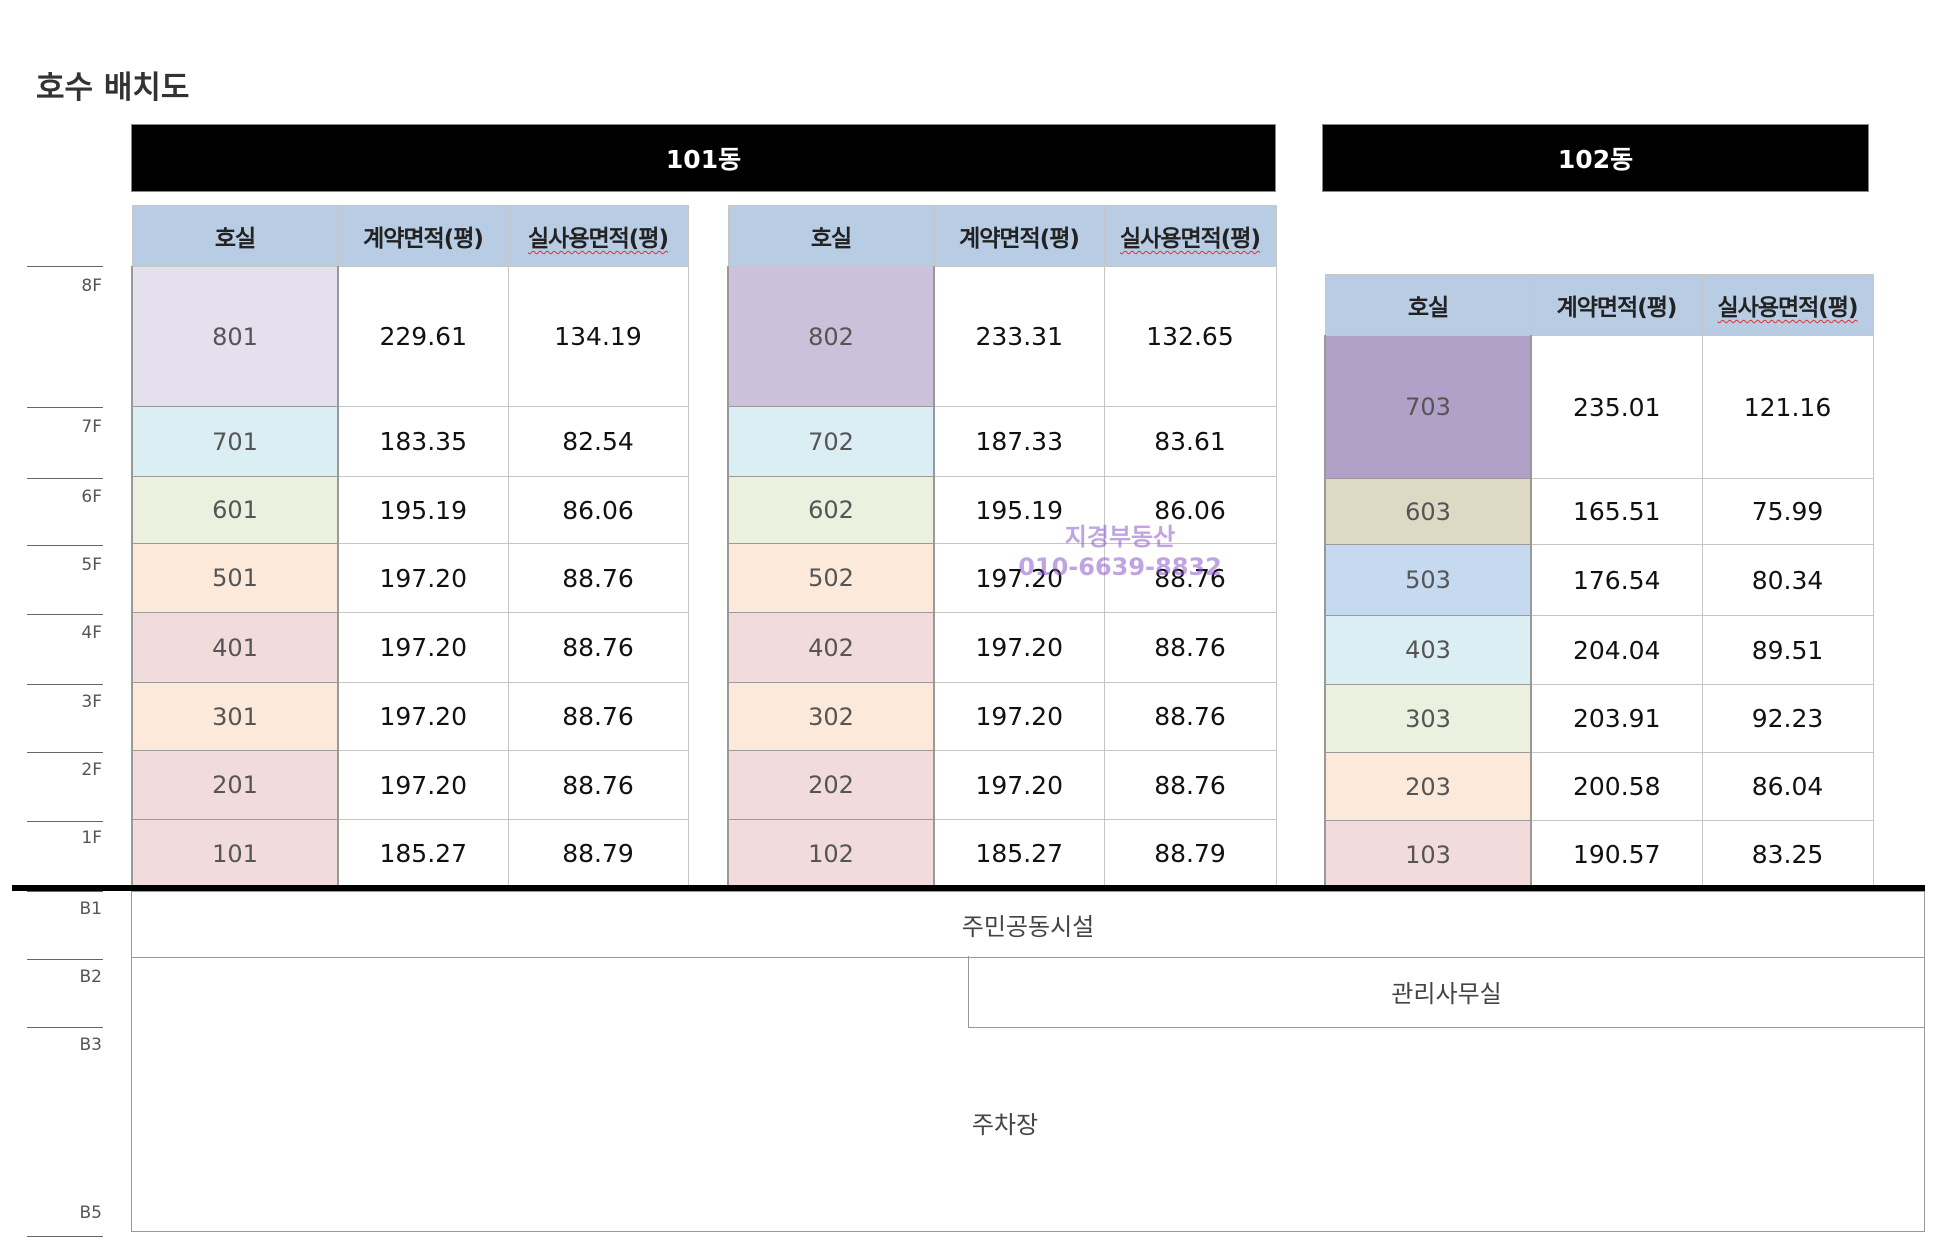 Image resolution: width=1939 pixels, height=1259 pixels. What do you see at coordinates (598, 441) in the screenshot?
I see `exclusive-area-cell: 82.54` at bounding box center [598, 441].